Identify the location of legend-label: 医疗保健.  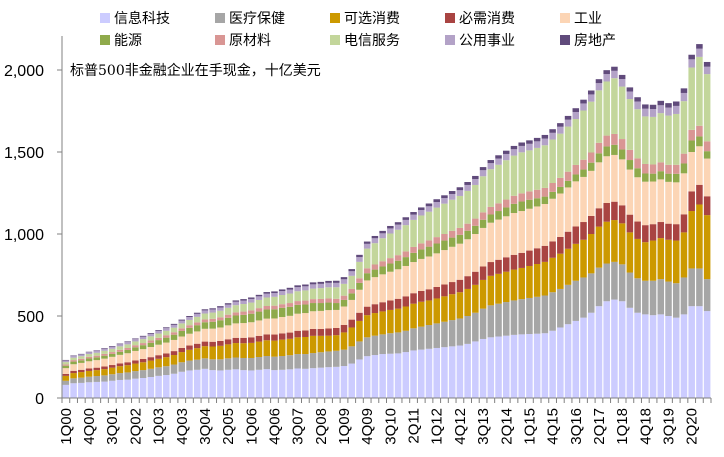
(257, 19).